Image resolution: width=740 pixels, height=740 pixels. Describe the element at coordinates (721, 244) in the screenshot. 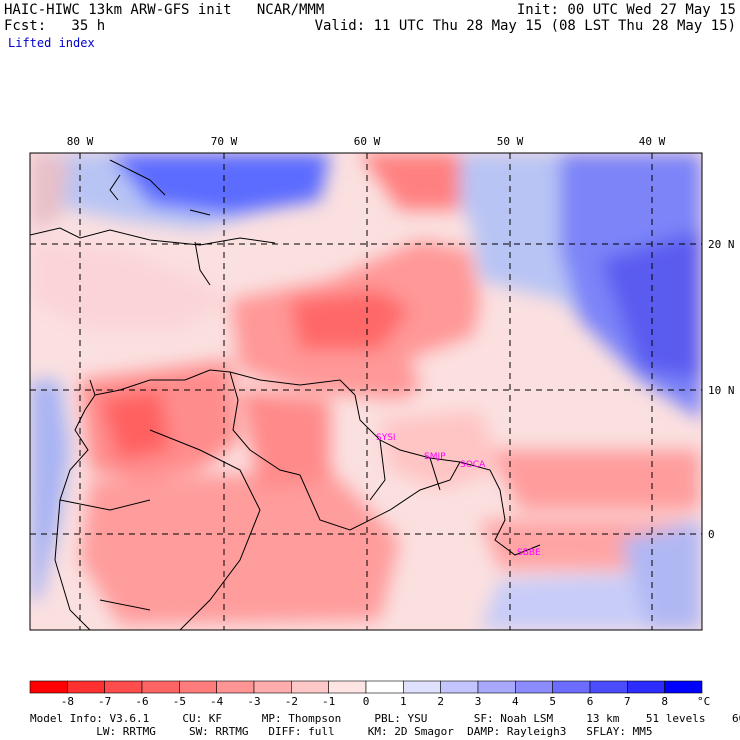

I see `lat-label: 20 N` at that location.